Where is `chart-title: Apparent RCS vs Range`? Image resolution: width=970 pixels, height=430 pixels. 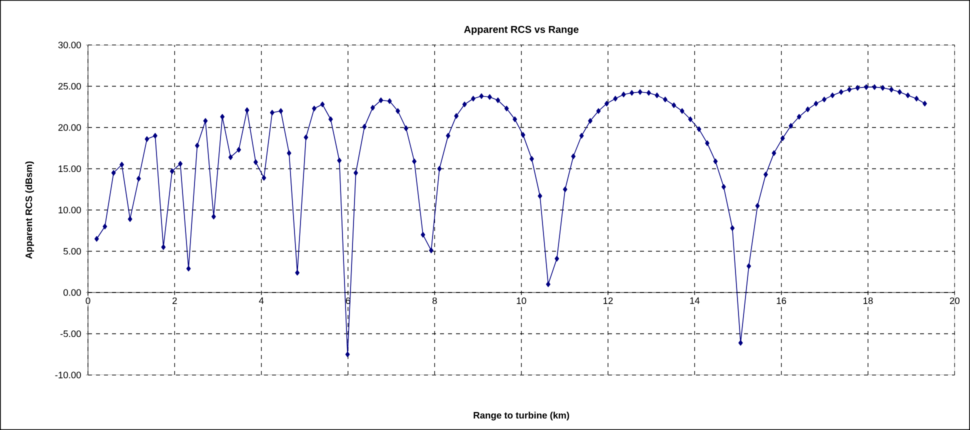
chart-title: Apparent RCS vs Range is located at coordinates (521, 30).